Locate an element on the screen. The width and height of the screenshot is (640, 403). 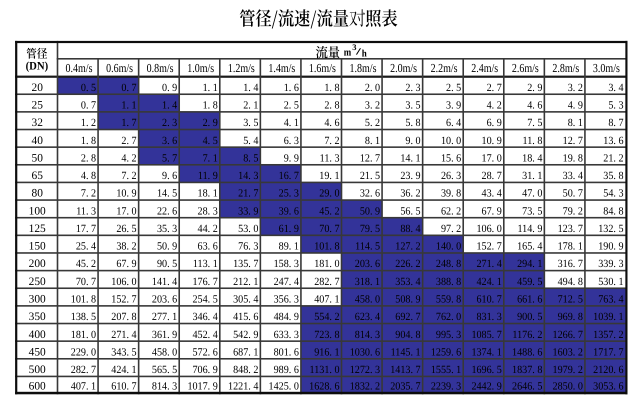
svg-text: 1221. 4 is located at coordinates (243, 387).